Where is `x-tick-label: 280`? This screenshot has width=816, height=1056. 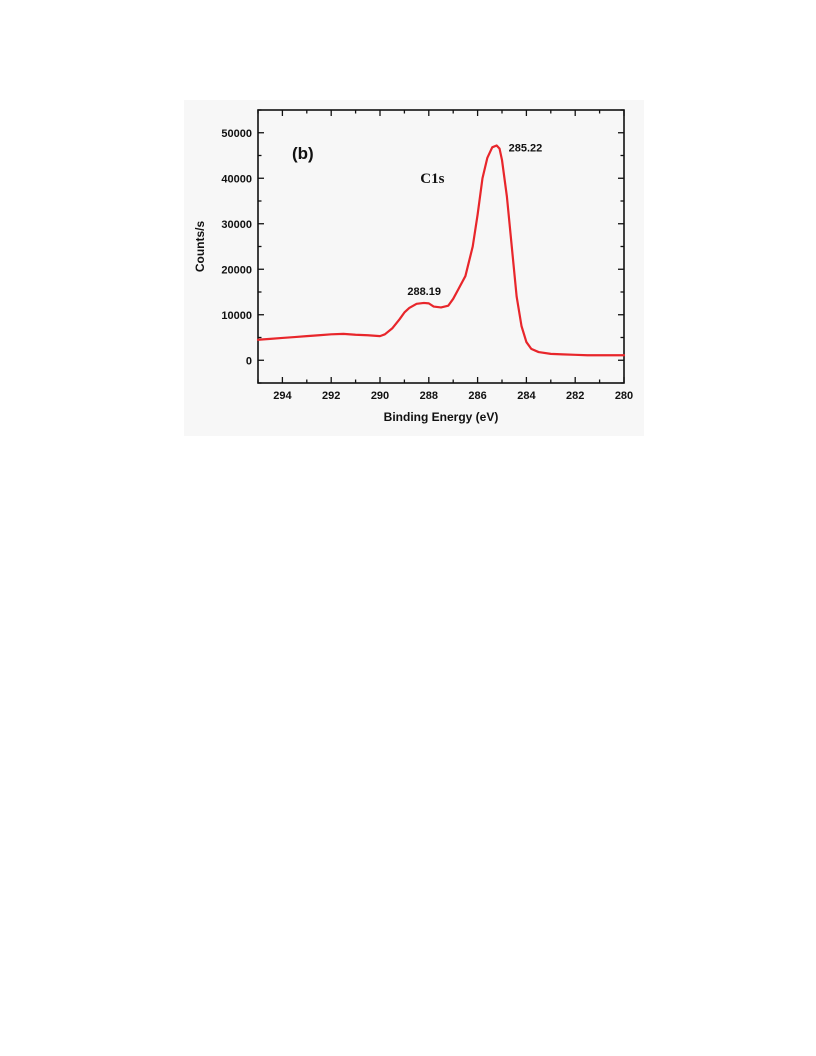
x-tick-label: 280 is located at coordinates (624, 396).